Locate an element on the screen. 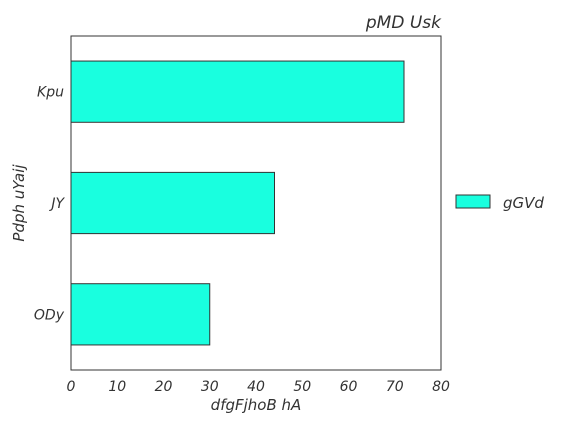  y-axis-ticks: Kpu JY ODy is located at coordinates (50, 204).